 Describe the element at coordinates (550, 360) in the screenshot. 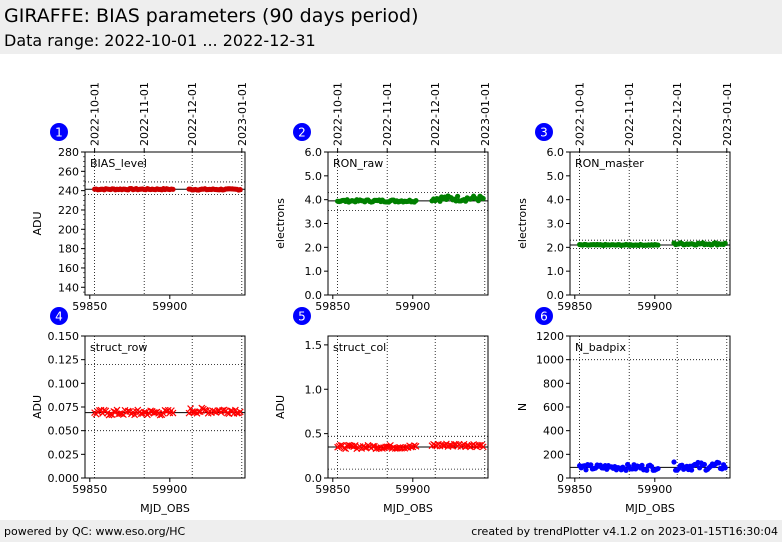

I see `y-tick-label: 1000` at that location.